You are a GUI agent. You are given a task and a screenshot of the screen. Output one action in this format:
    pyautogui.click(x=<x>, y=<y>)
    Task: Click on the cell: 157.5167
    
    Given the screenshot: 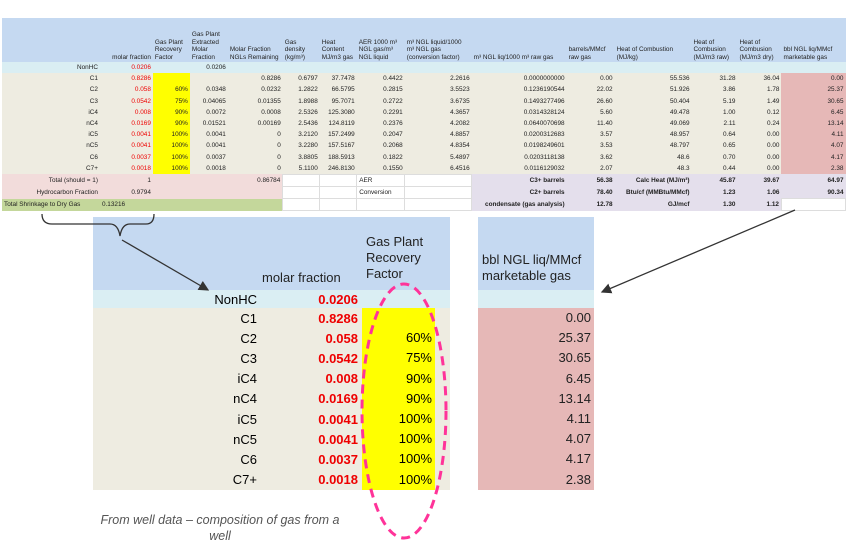 What is the action you would take?
    pyautogui.click(x=338, y=146)
    